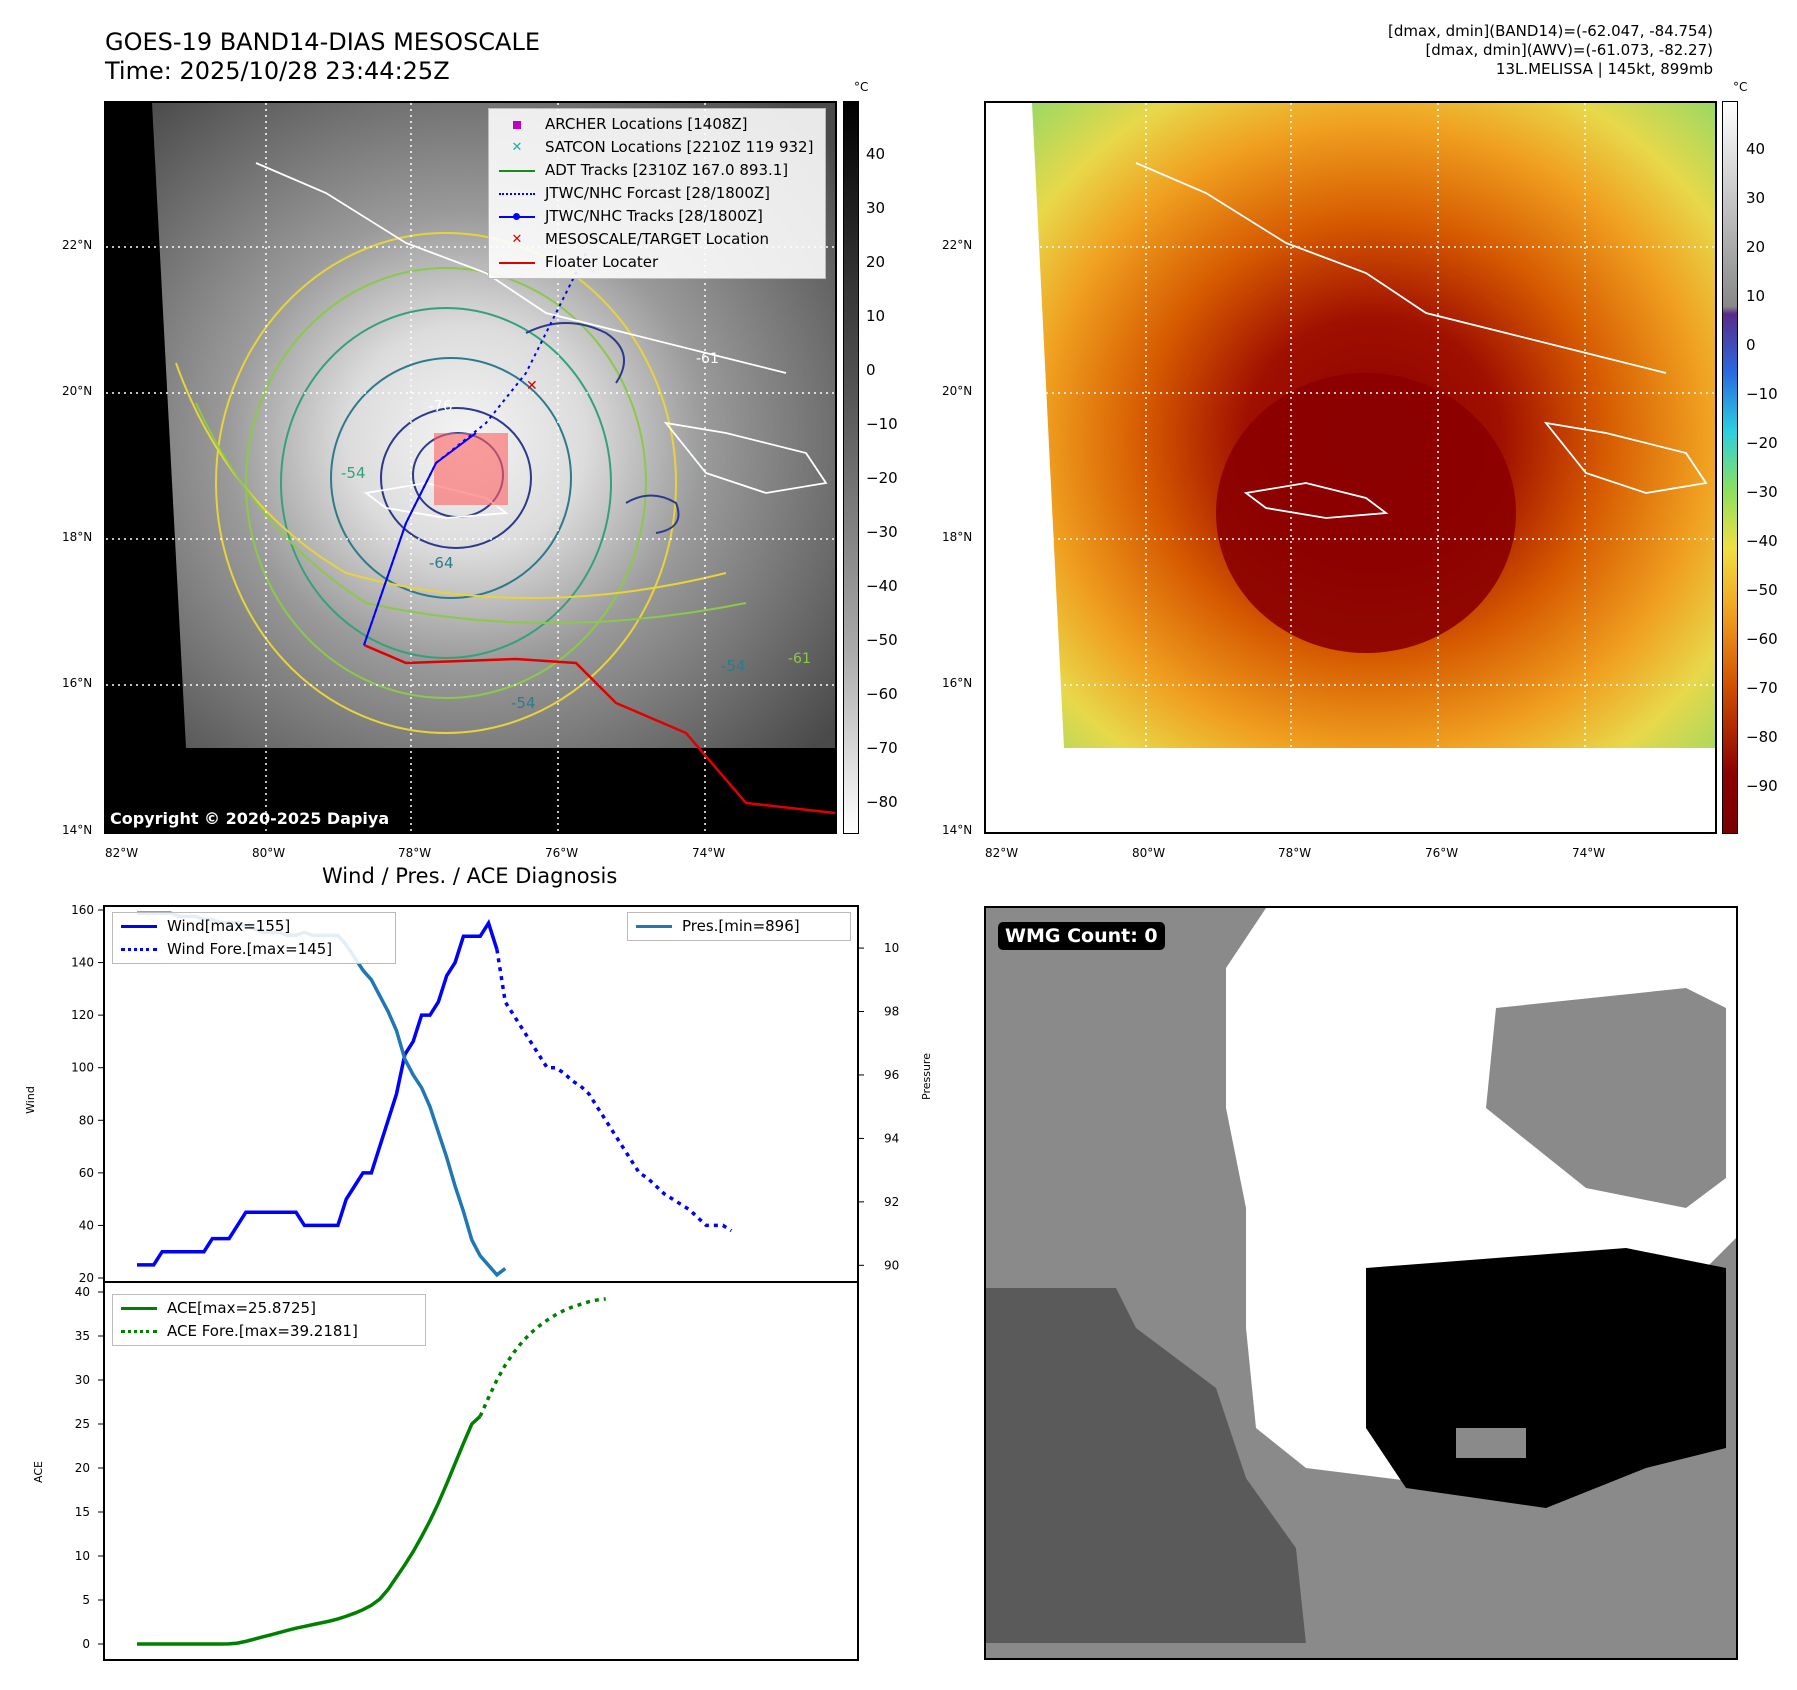 This screenshot has width=1797, height=1690. Describe the element at coordinates (957, 830) in the screenshot. I see `lat-label-14n-2: 14°N` at that location.